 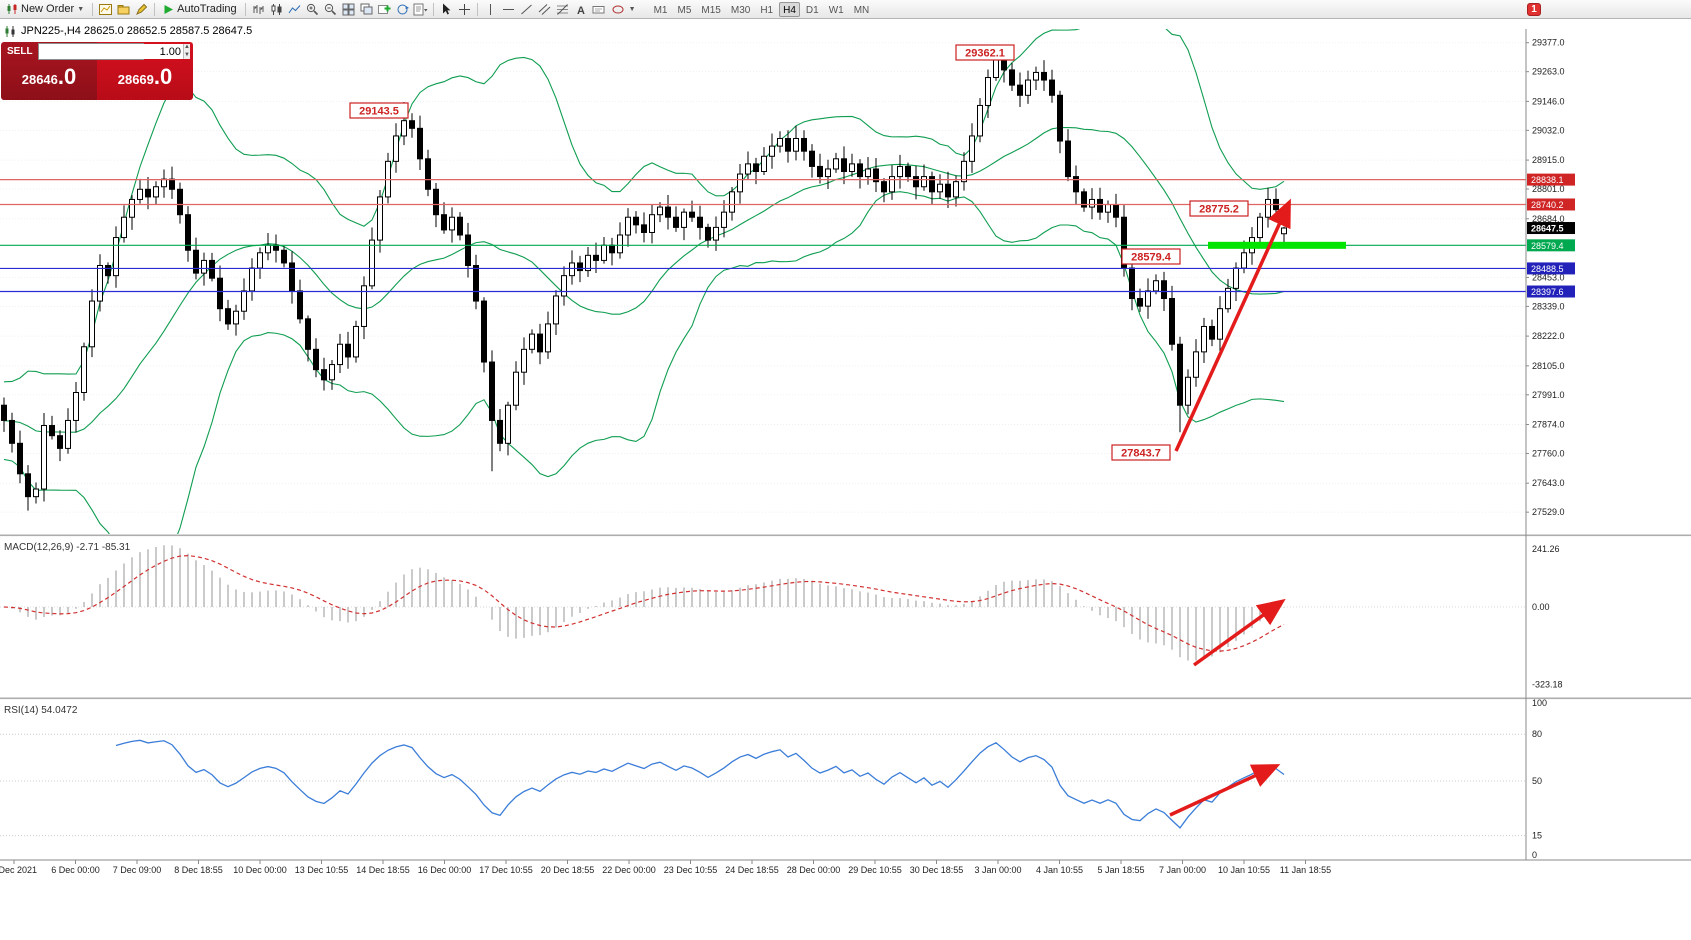 What do you see at coordinates (740, 10) in the screenshot?
I see `timeframe-button-m30: M30` at bounding box center [740, 10].